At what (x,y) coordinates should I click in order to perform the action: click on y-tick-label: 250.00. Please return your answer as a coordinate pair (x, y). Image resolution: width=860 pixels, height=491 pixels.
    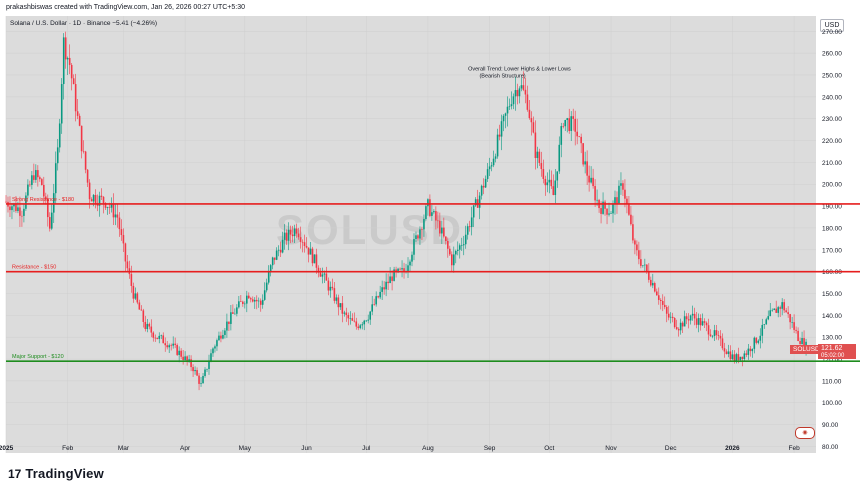
    Looking at the image, I should click on (832, 75).